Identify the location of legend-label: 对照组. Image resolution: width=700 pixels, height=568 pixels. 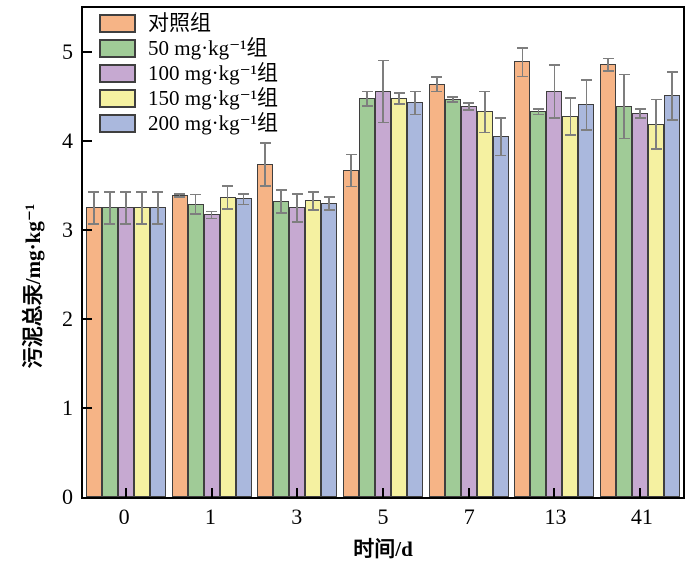
(179, 23).